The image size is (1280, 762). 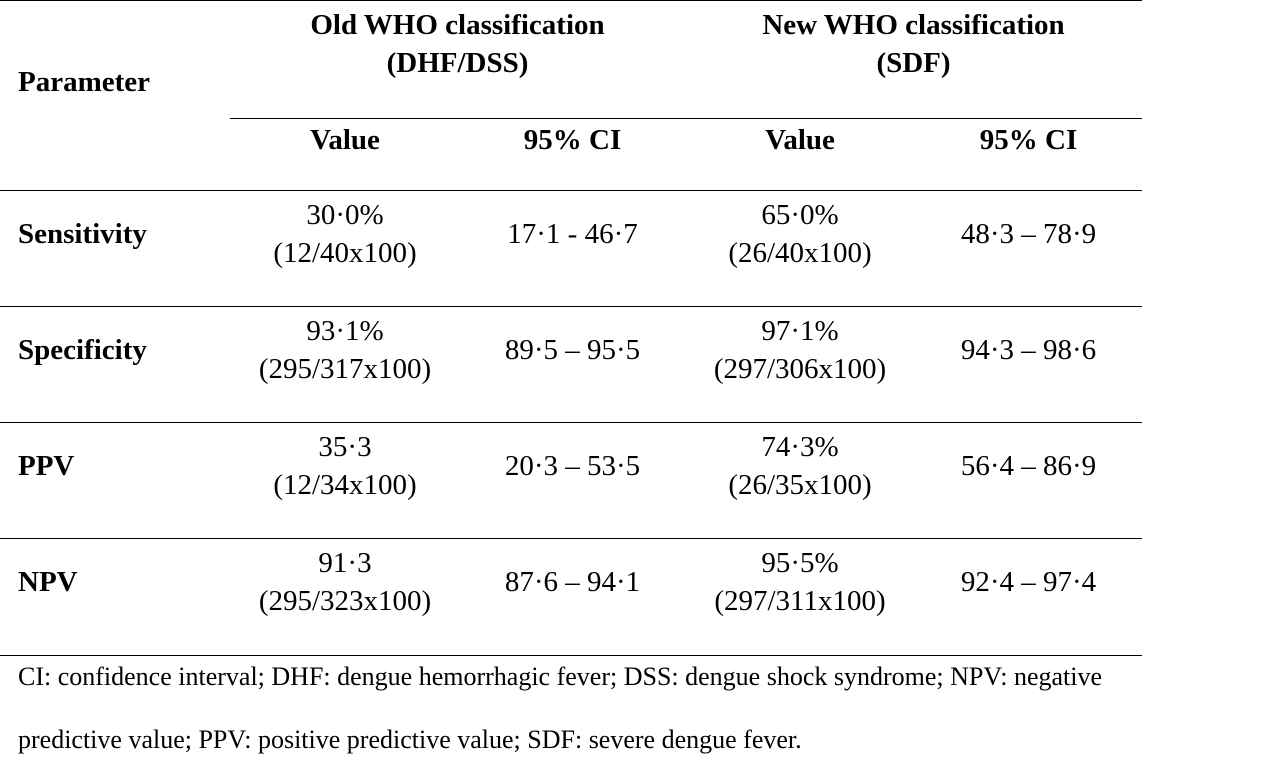 I want to click on row-npv-new-ci: 92·4 – 97·4, so click(x=1028, y=582).